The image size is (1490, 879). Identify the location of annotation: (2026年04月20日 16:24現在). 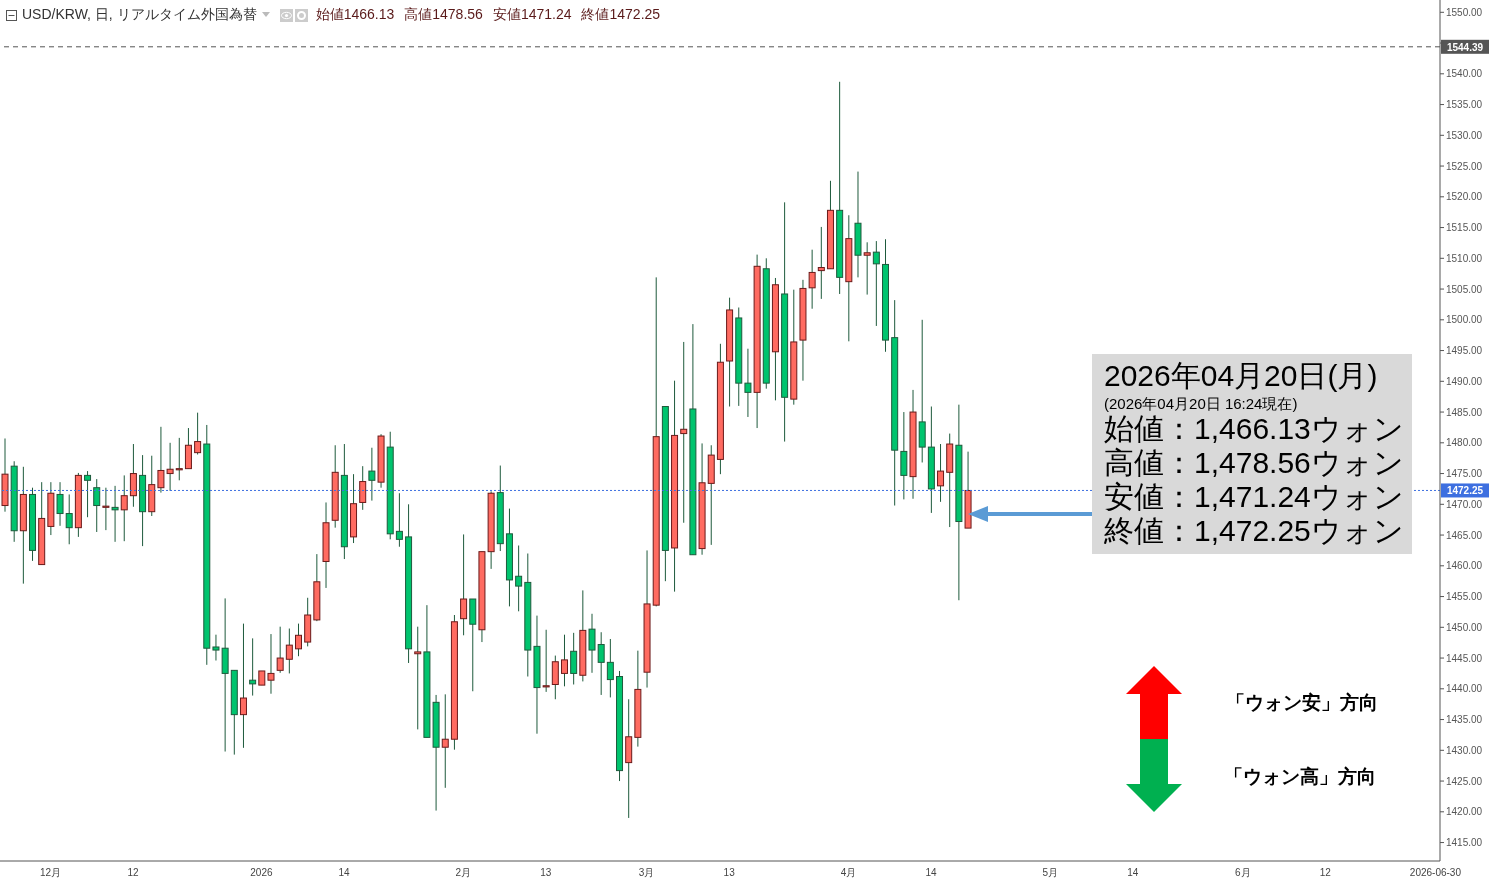
(1201, 403).